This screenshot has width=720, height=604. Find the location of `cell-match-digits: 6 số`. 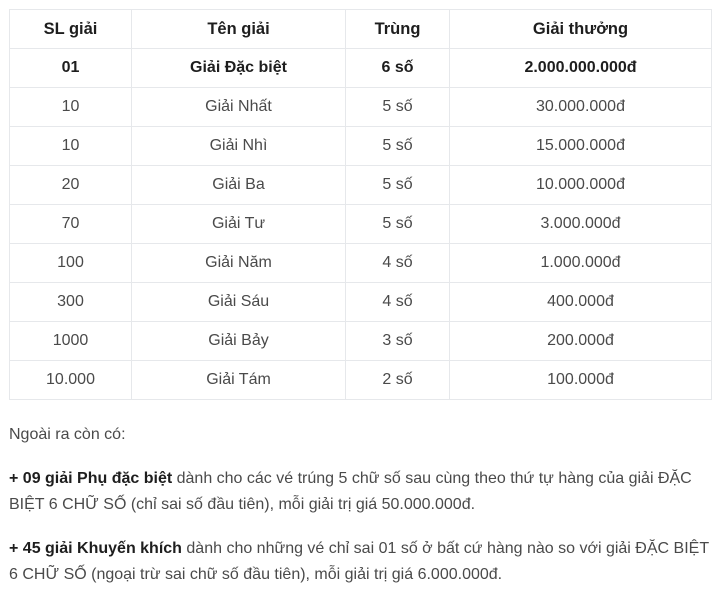

cell-match-digits: 6 số is located at coordinates (397, 68).